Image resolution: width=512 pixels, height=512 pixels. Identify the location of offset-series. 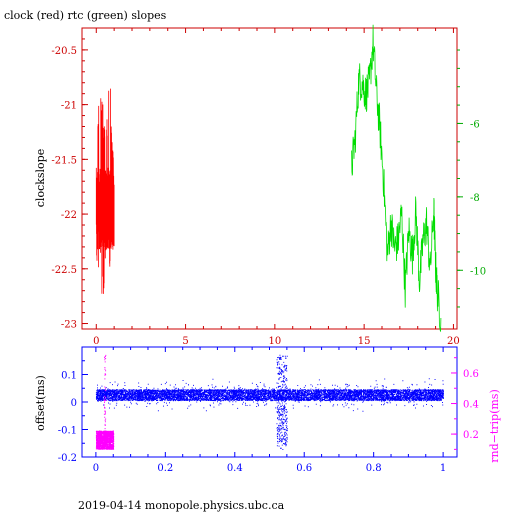
(269, 402).